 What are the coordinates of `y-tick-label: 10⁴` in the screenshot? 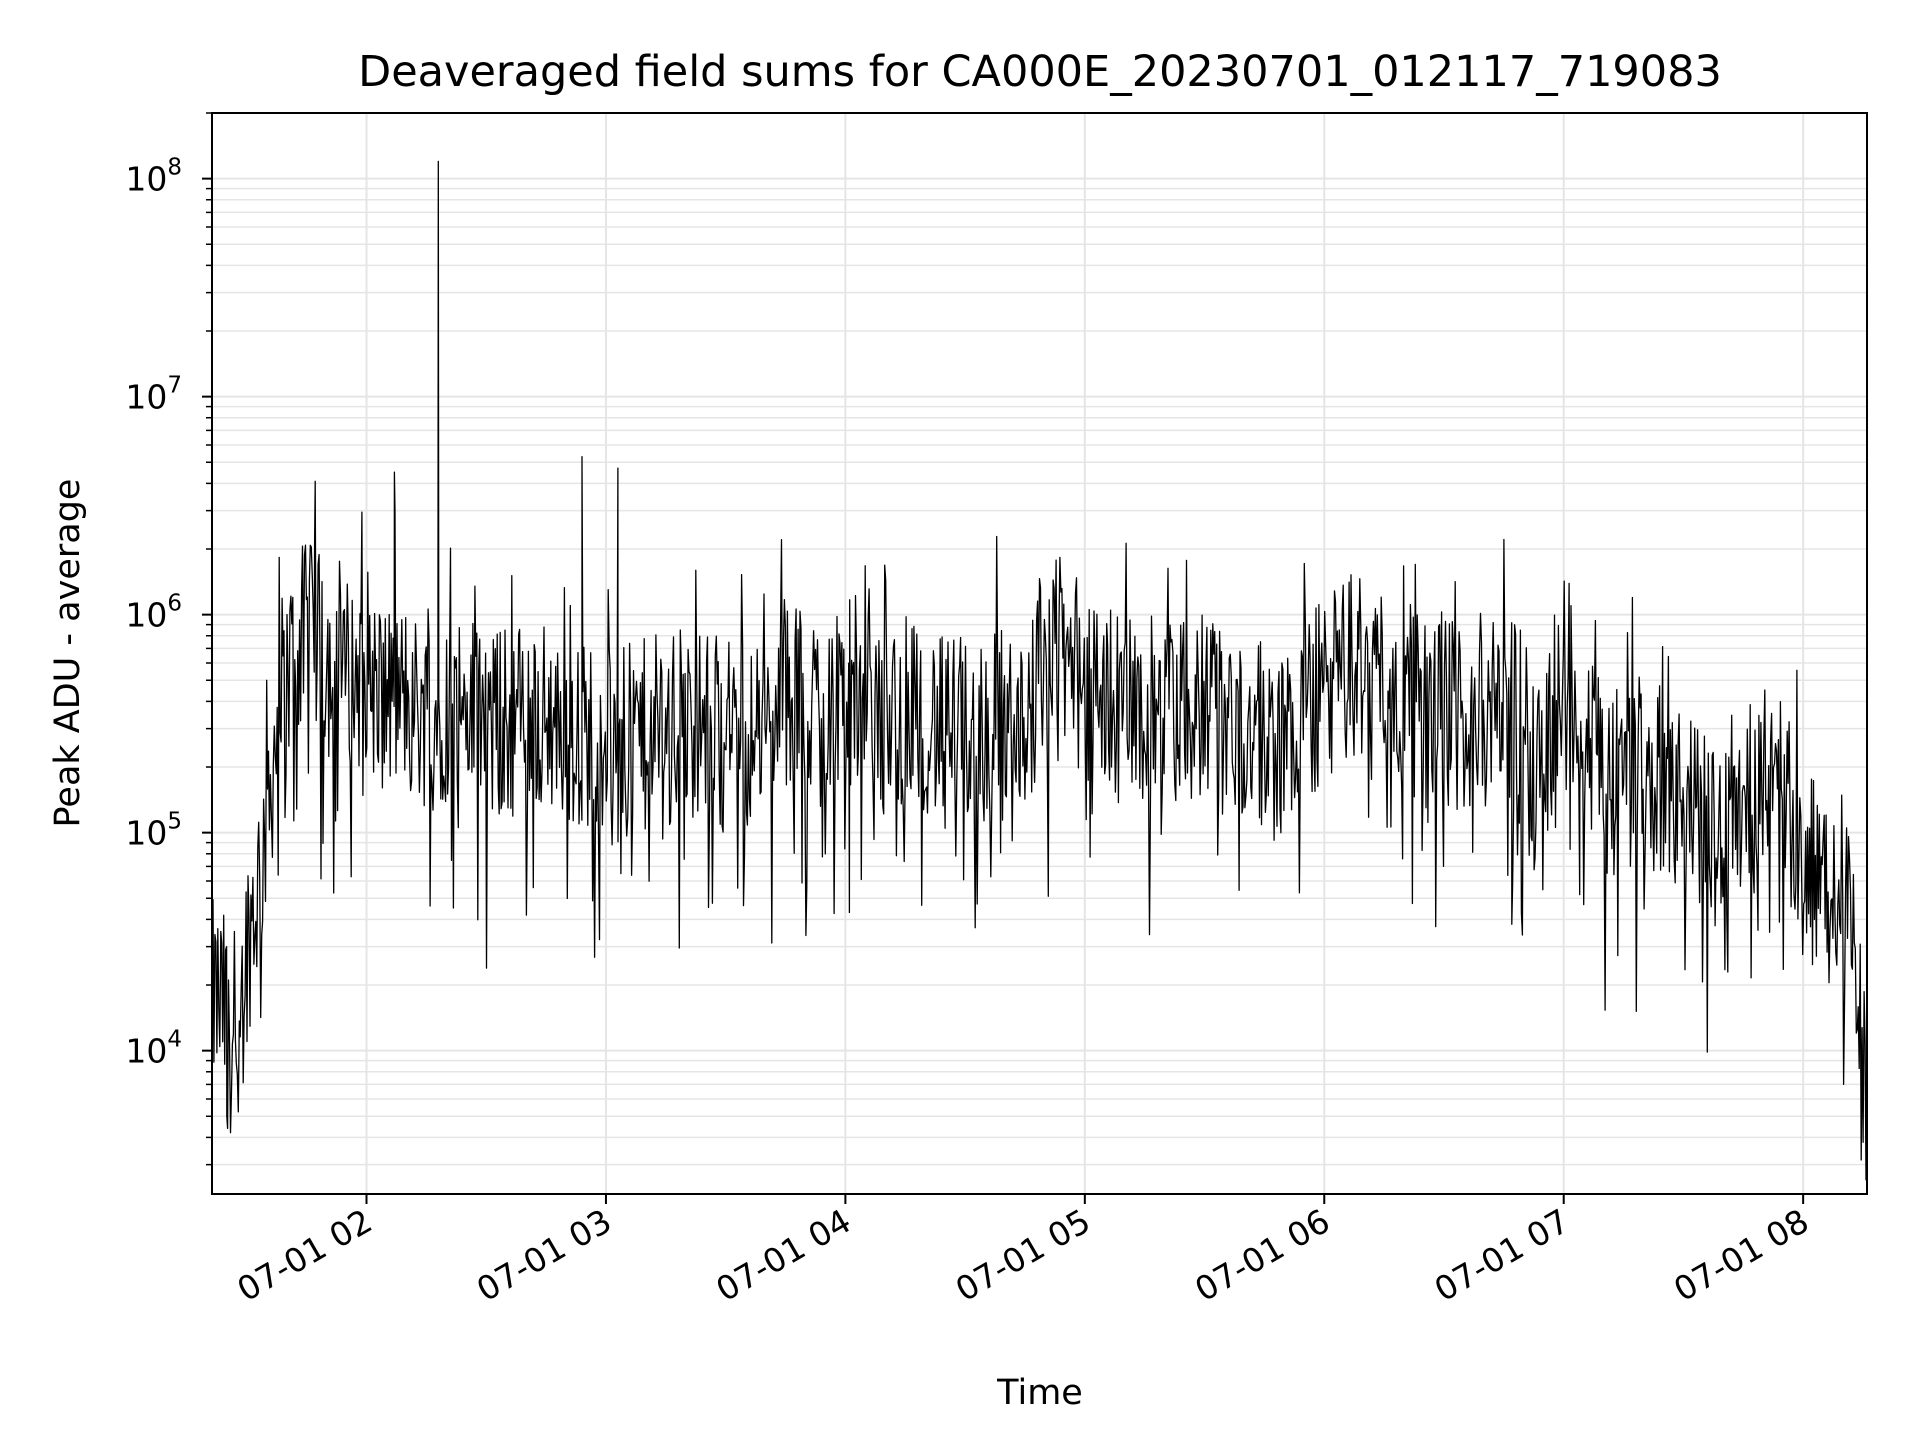 It's located at (153, 1049).